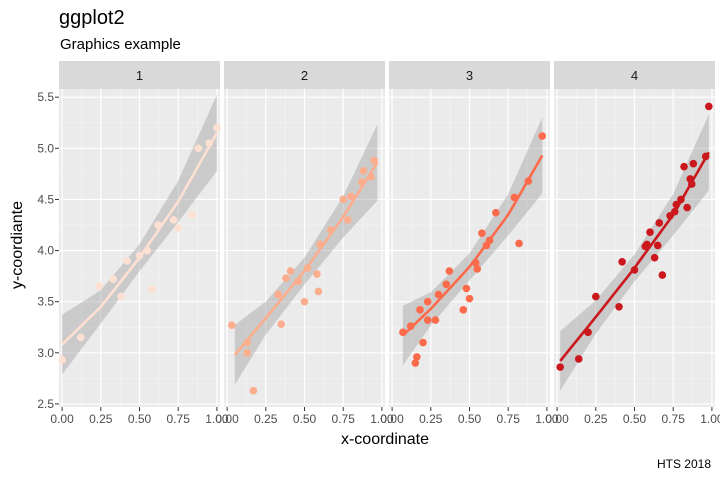  What do you see at coordinates (385, 439) in the screenshot?
I see `x-axis-title: x-coordinate` at bounding box center [385, 439].